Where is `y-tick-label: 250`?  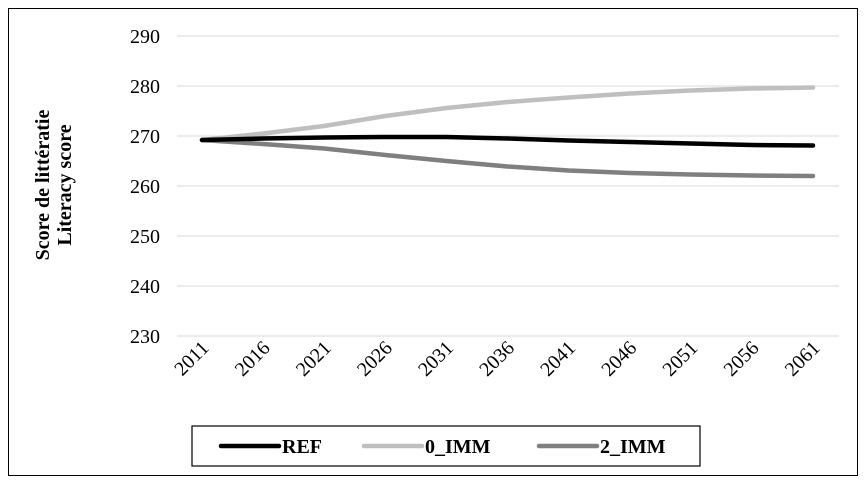 y-tick-label: 250 is located at coordinates (145, 237).